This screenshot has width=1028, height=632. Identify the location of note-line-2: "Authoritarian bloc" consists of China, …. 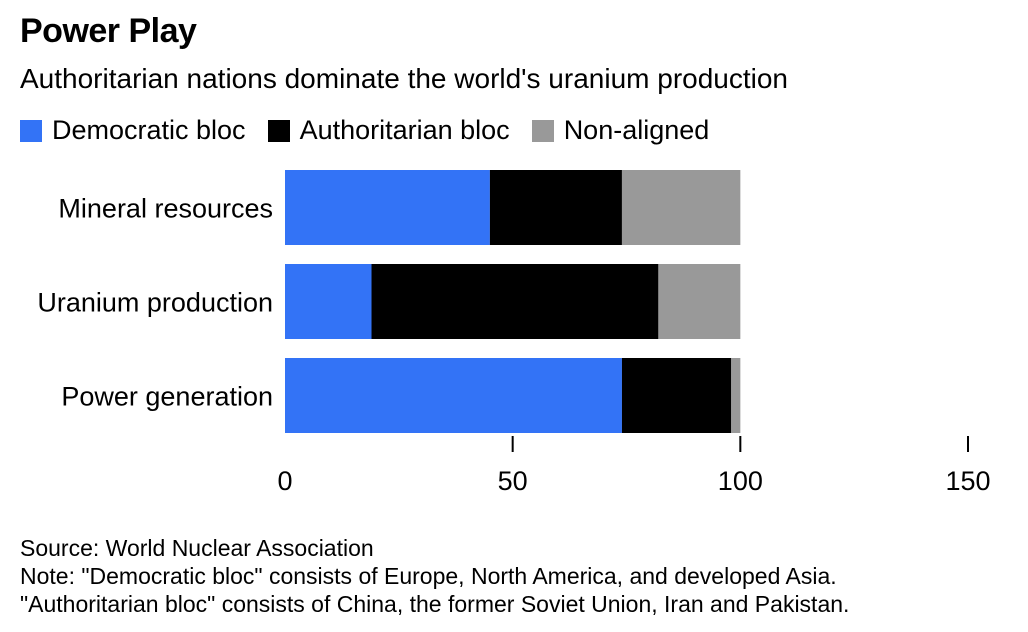
(435, 604).